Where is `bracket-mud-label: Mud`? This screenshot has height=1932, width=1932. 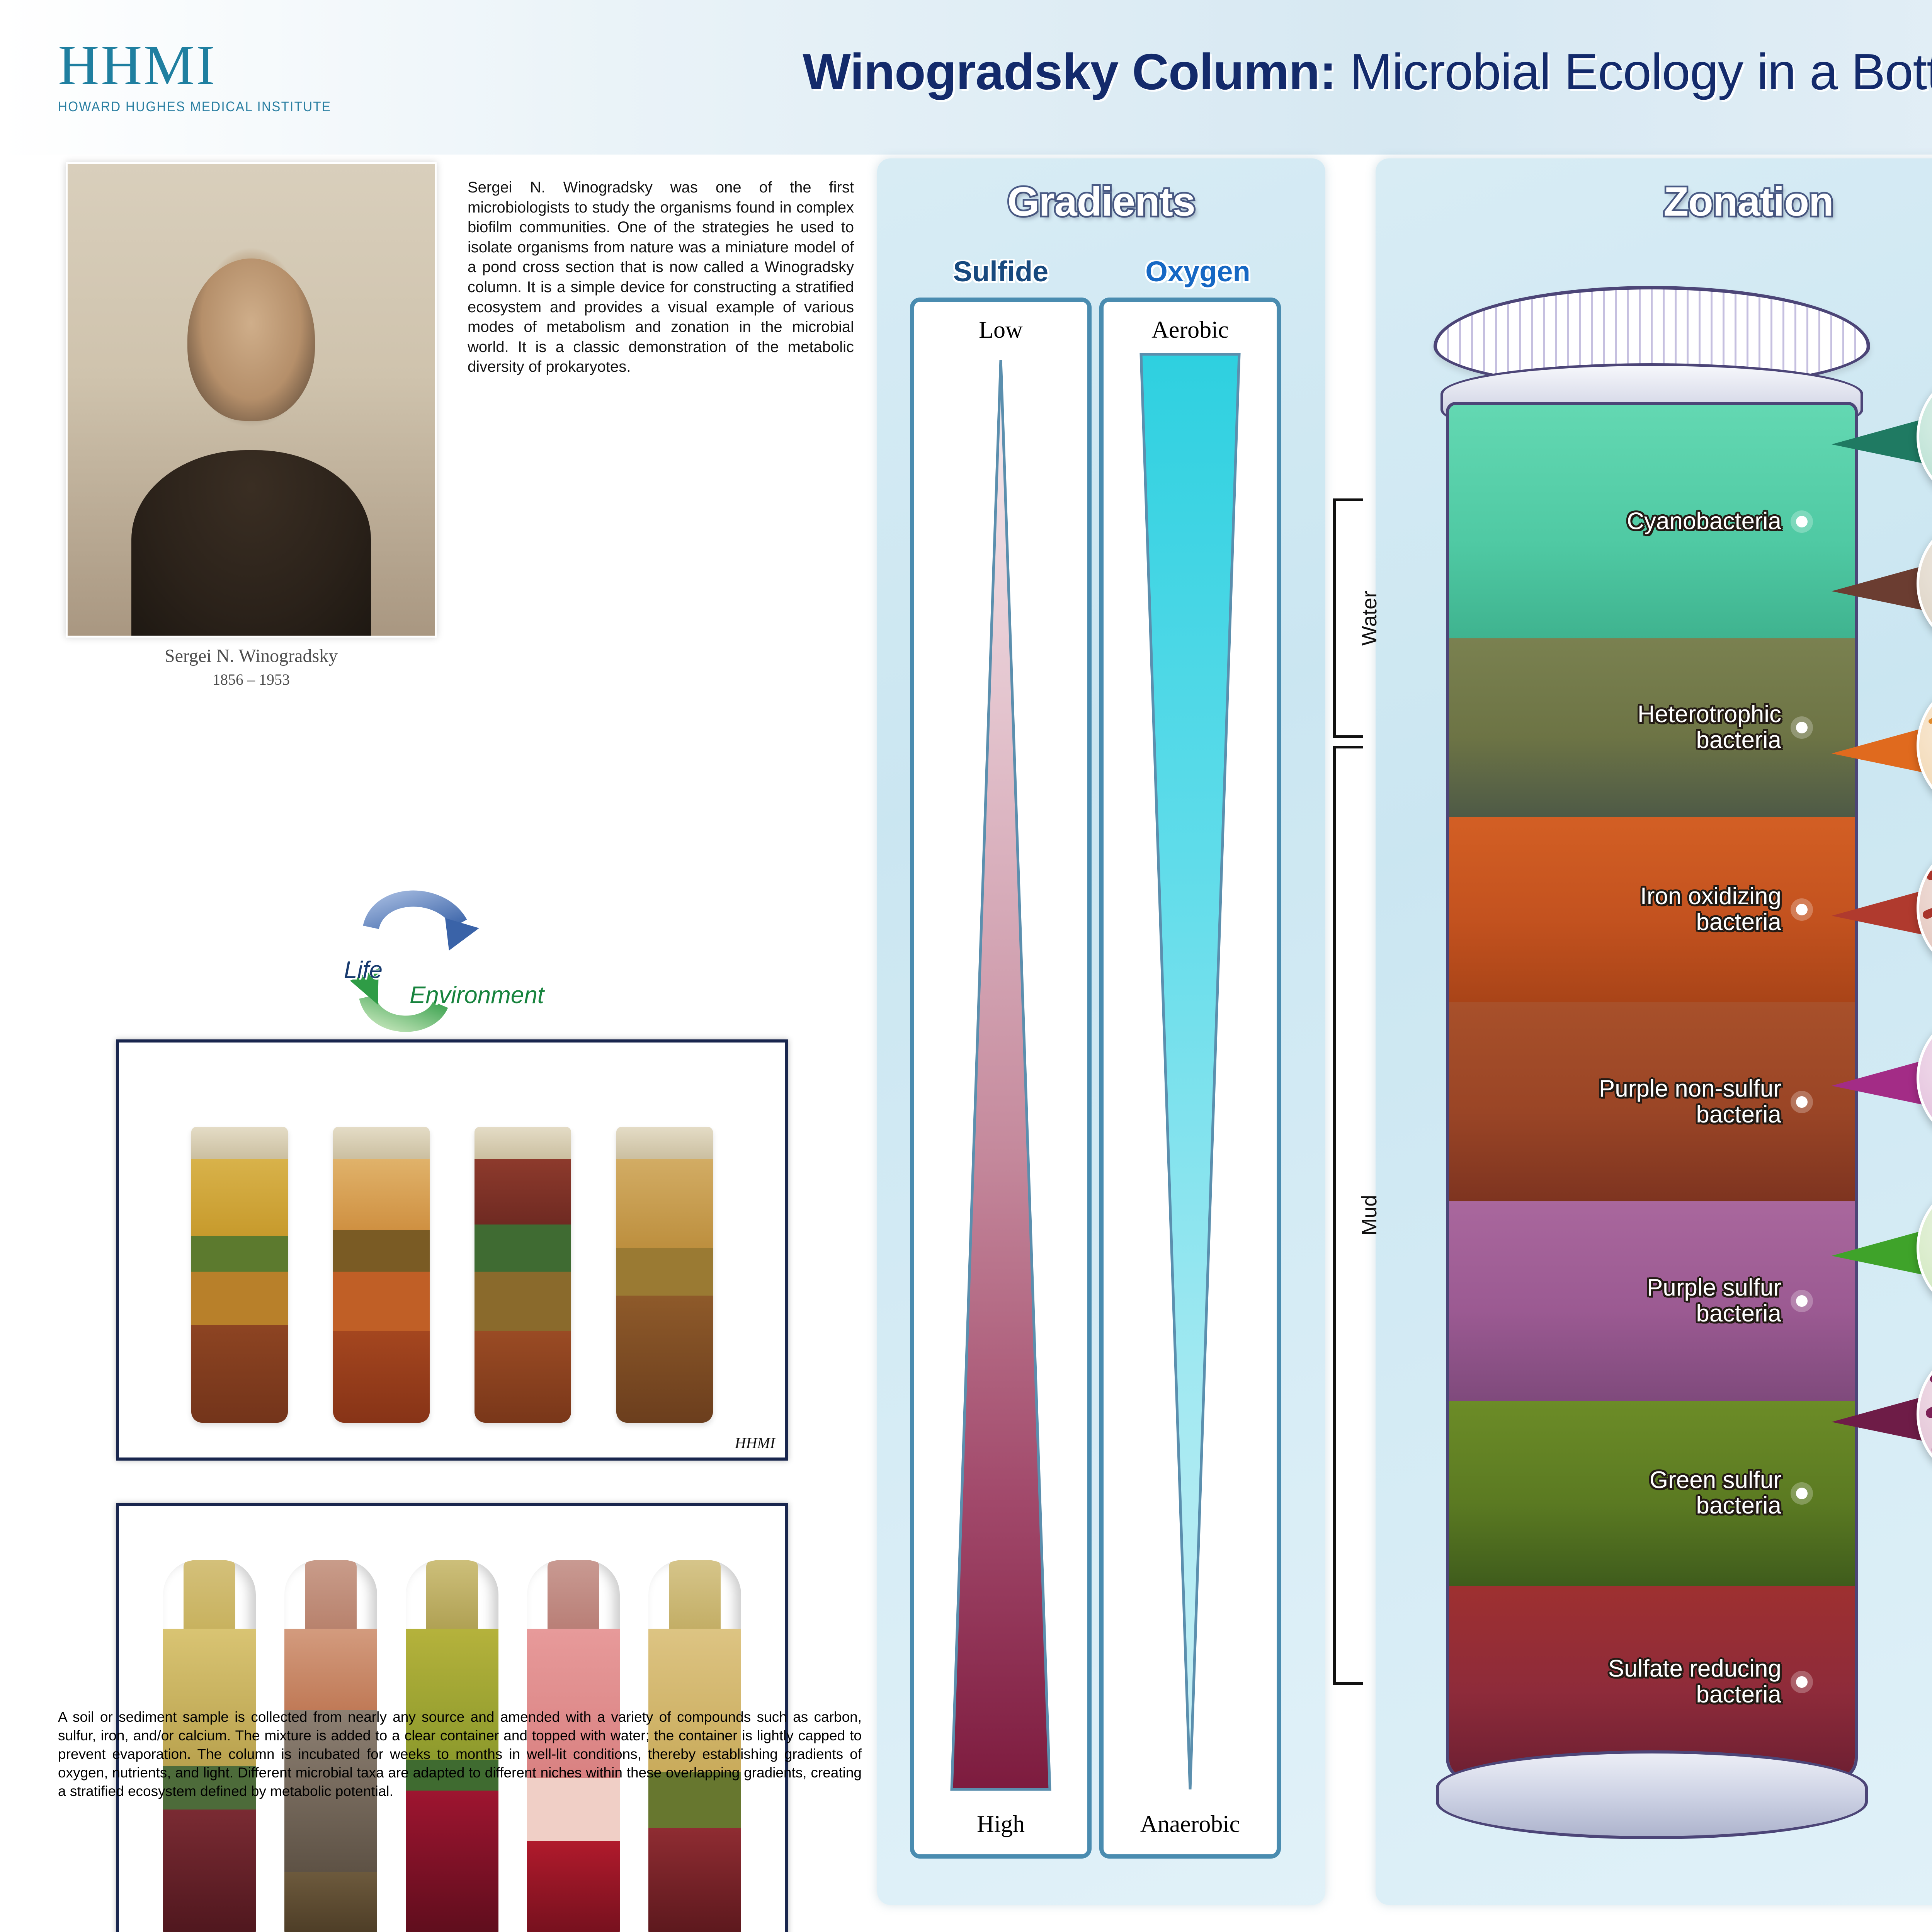 bracket-mud-label: Mud is located at coordinates (1369, 1215).